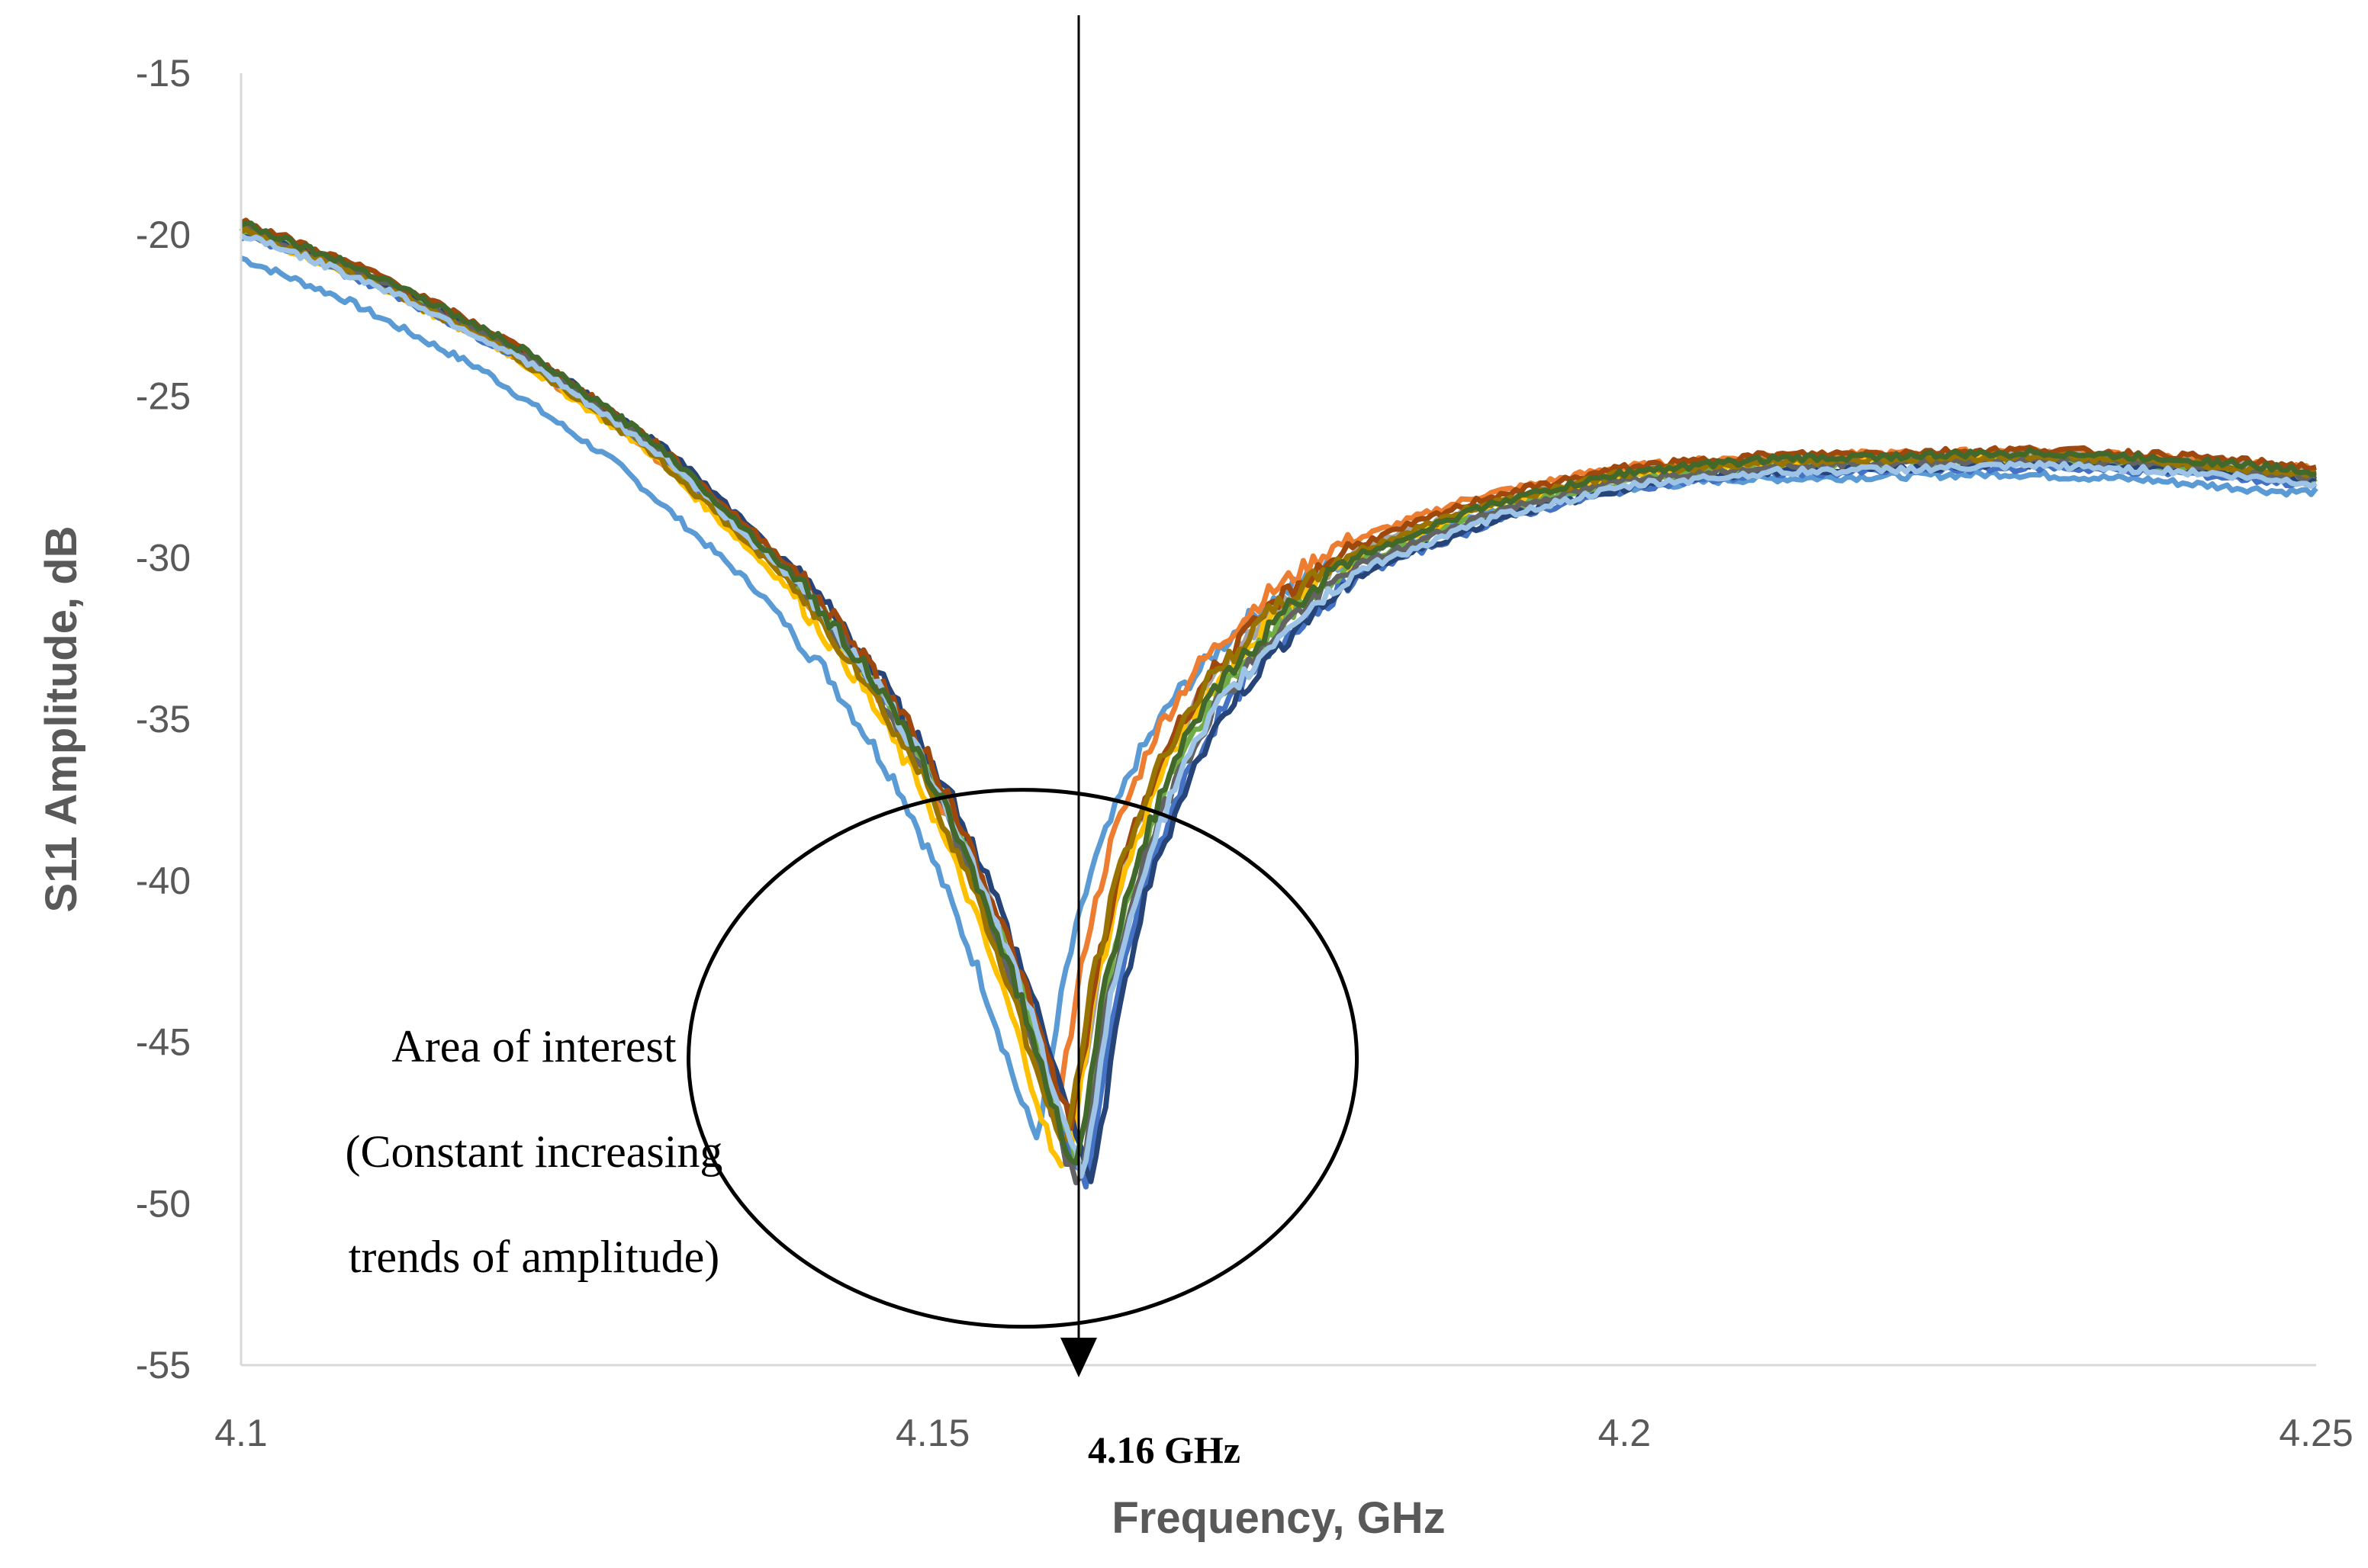 The height and width of the screenshot is (1568, 2368). What do you see at coordinates (2316, 1433) in the screenshot?
I see `x-tick-label: 4.25` at bounding box center [2316, 1433].